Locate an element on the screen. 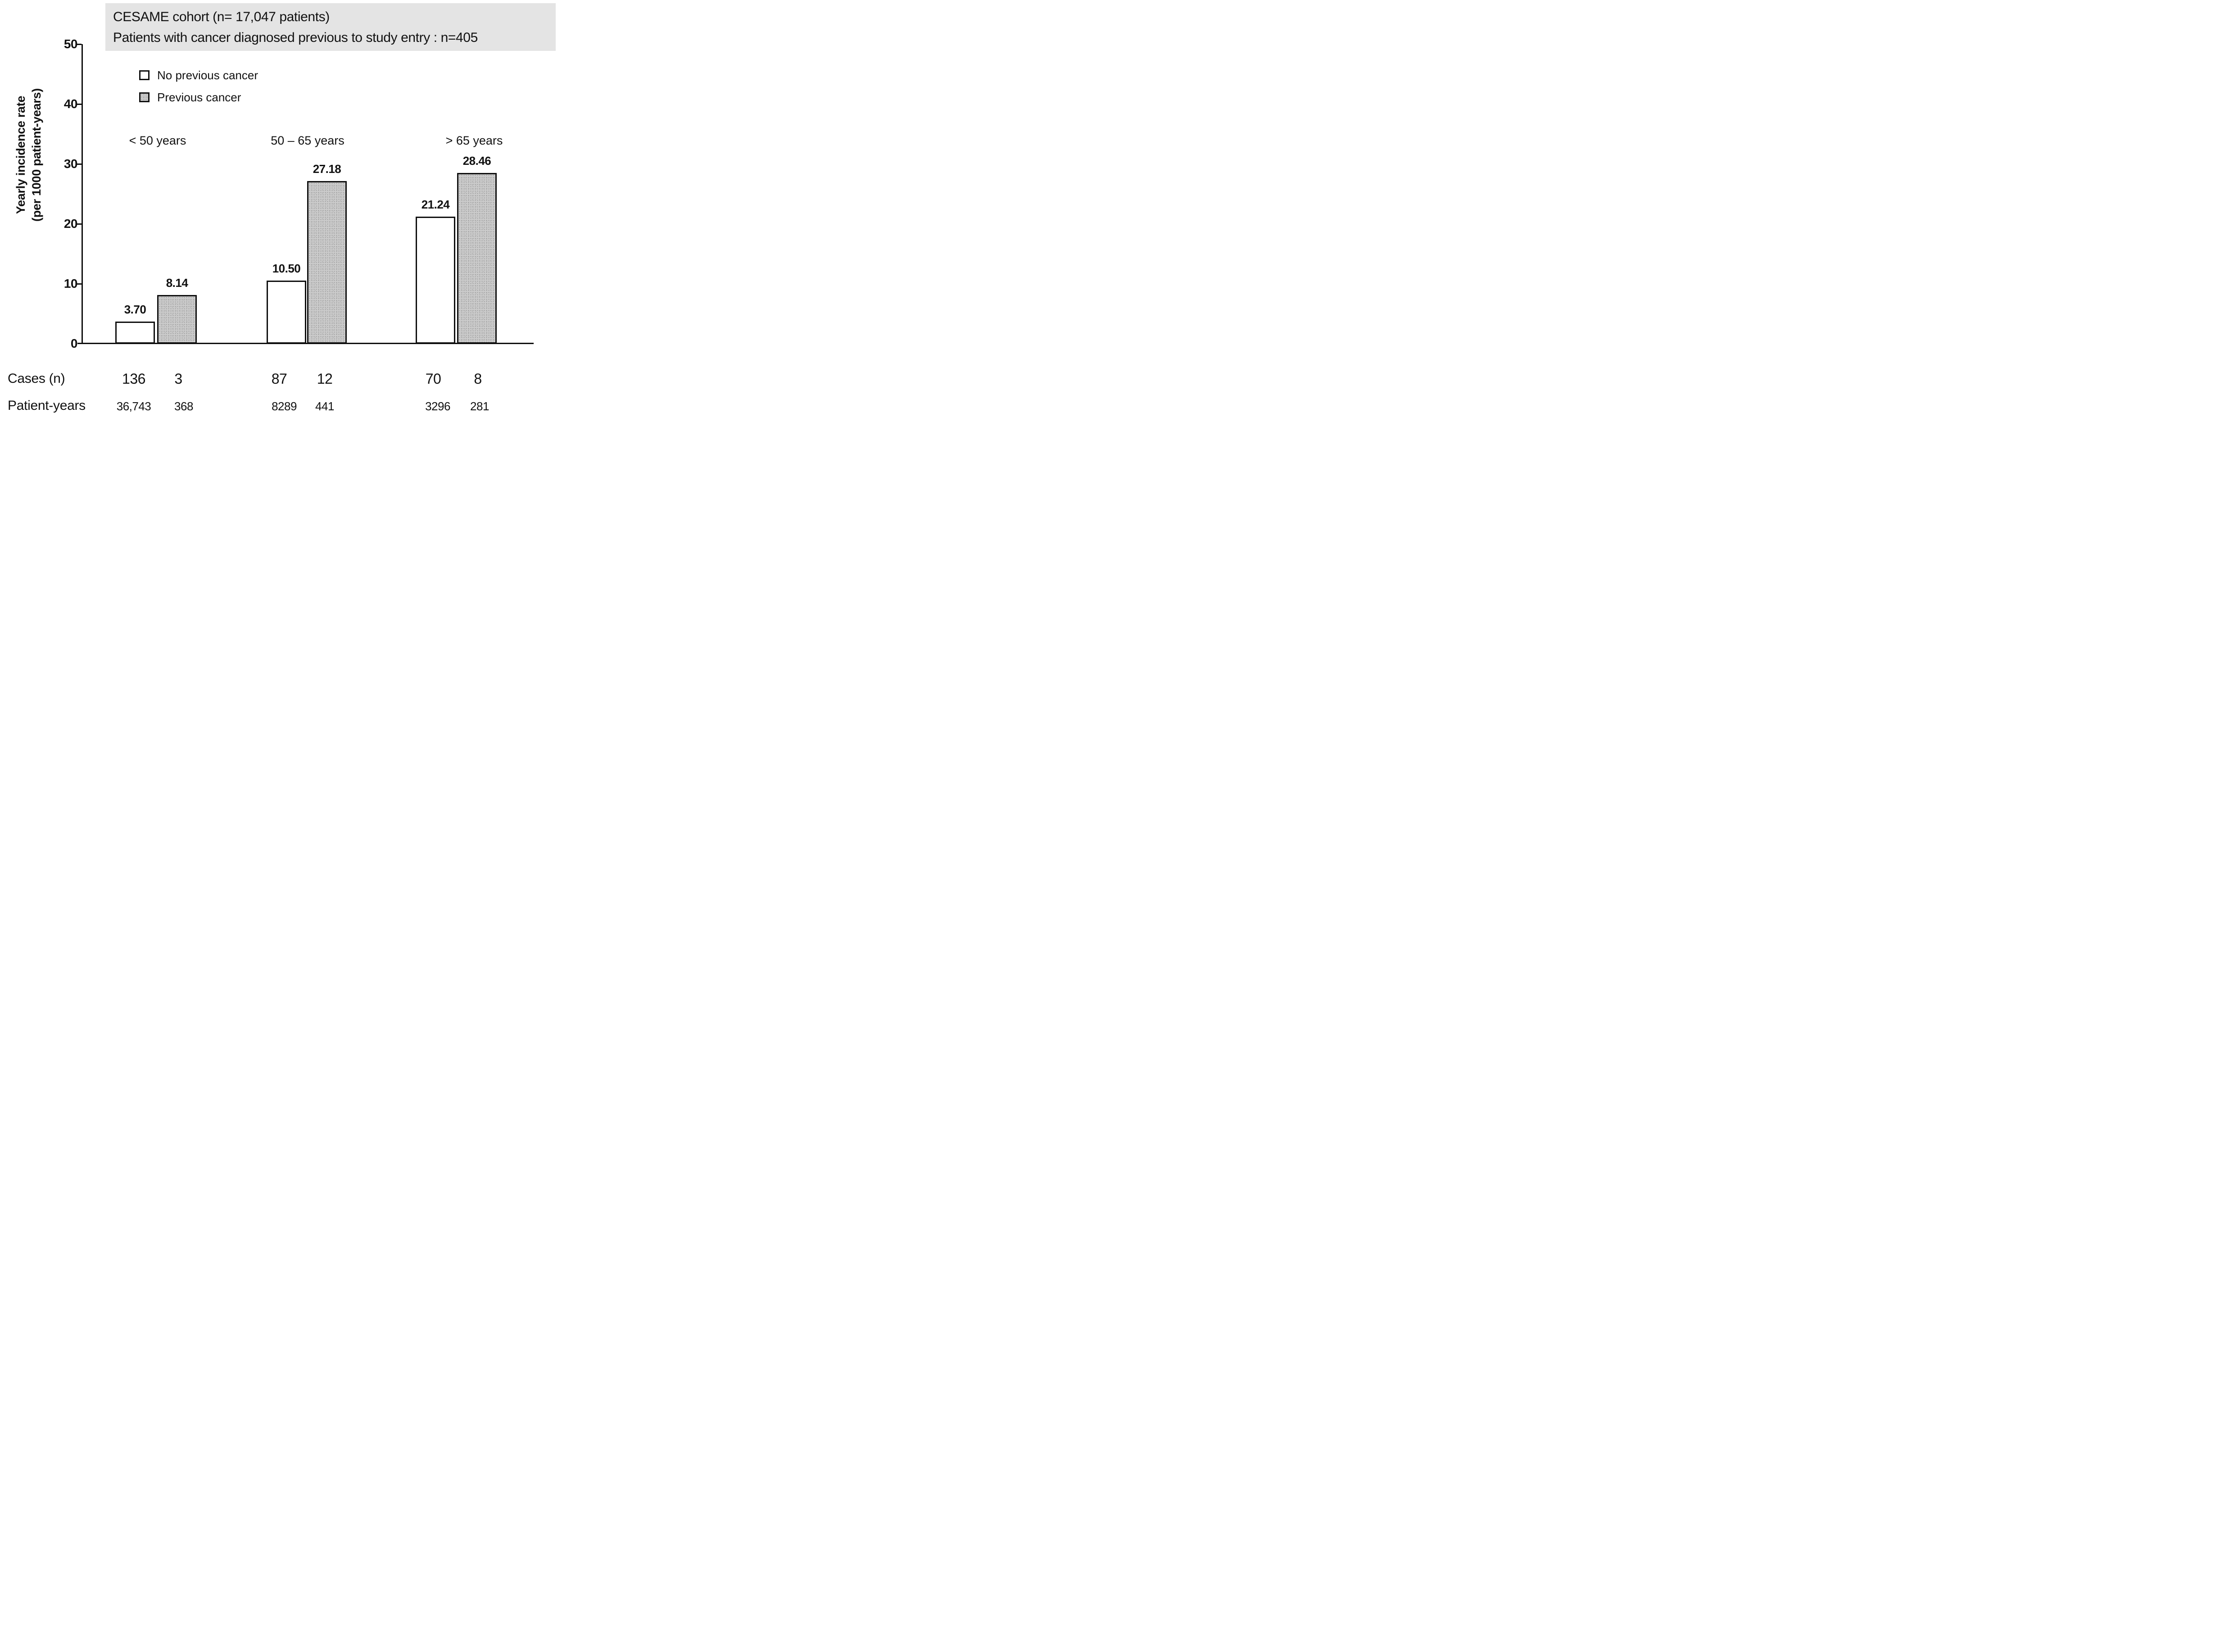 The image size is (2226, 1652). legend-swatch-white-icon is located at coordinates (144, 75).